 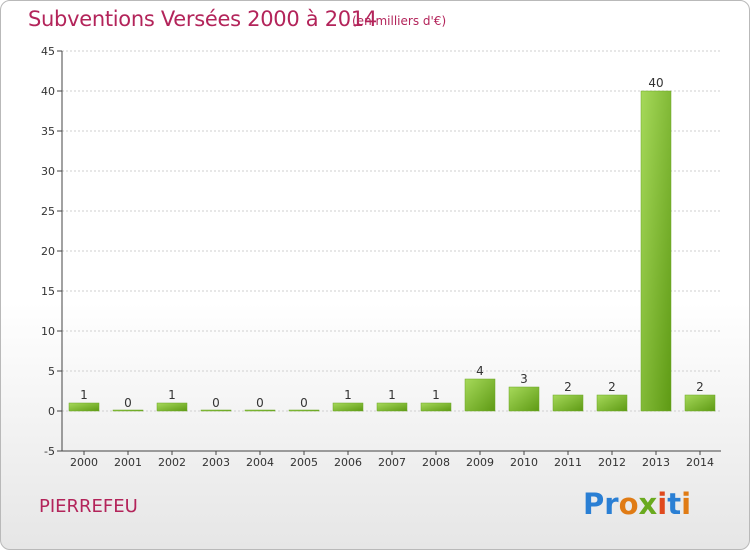 I want to click on y-tick-label: 40, so click(x=48, y=91).